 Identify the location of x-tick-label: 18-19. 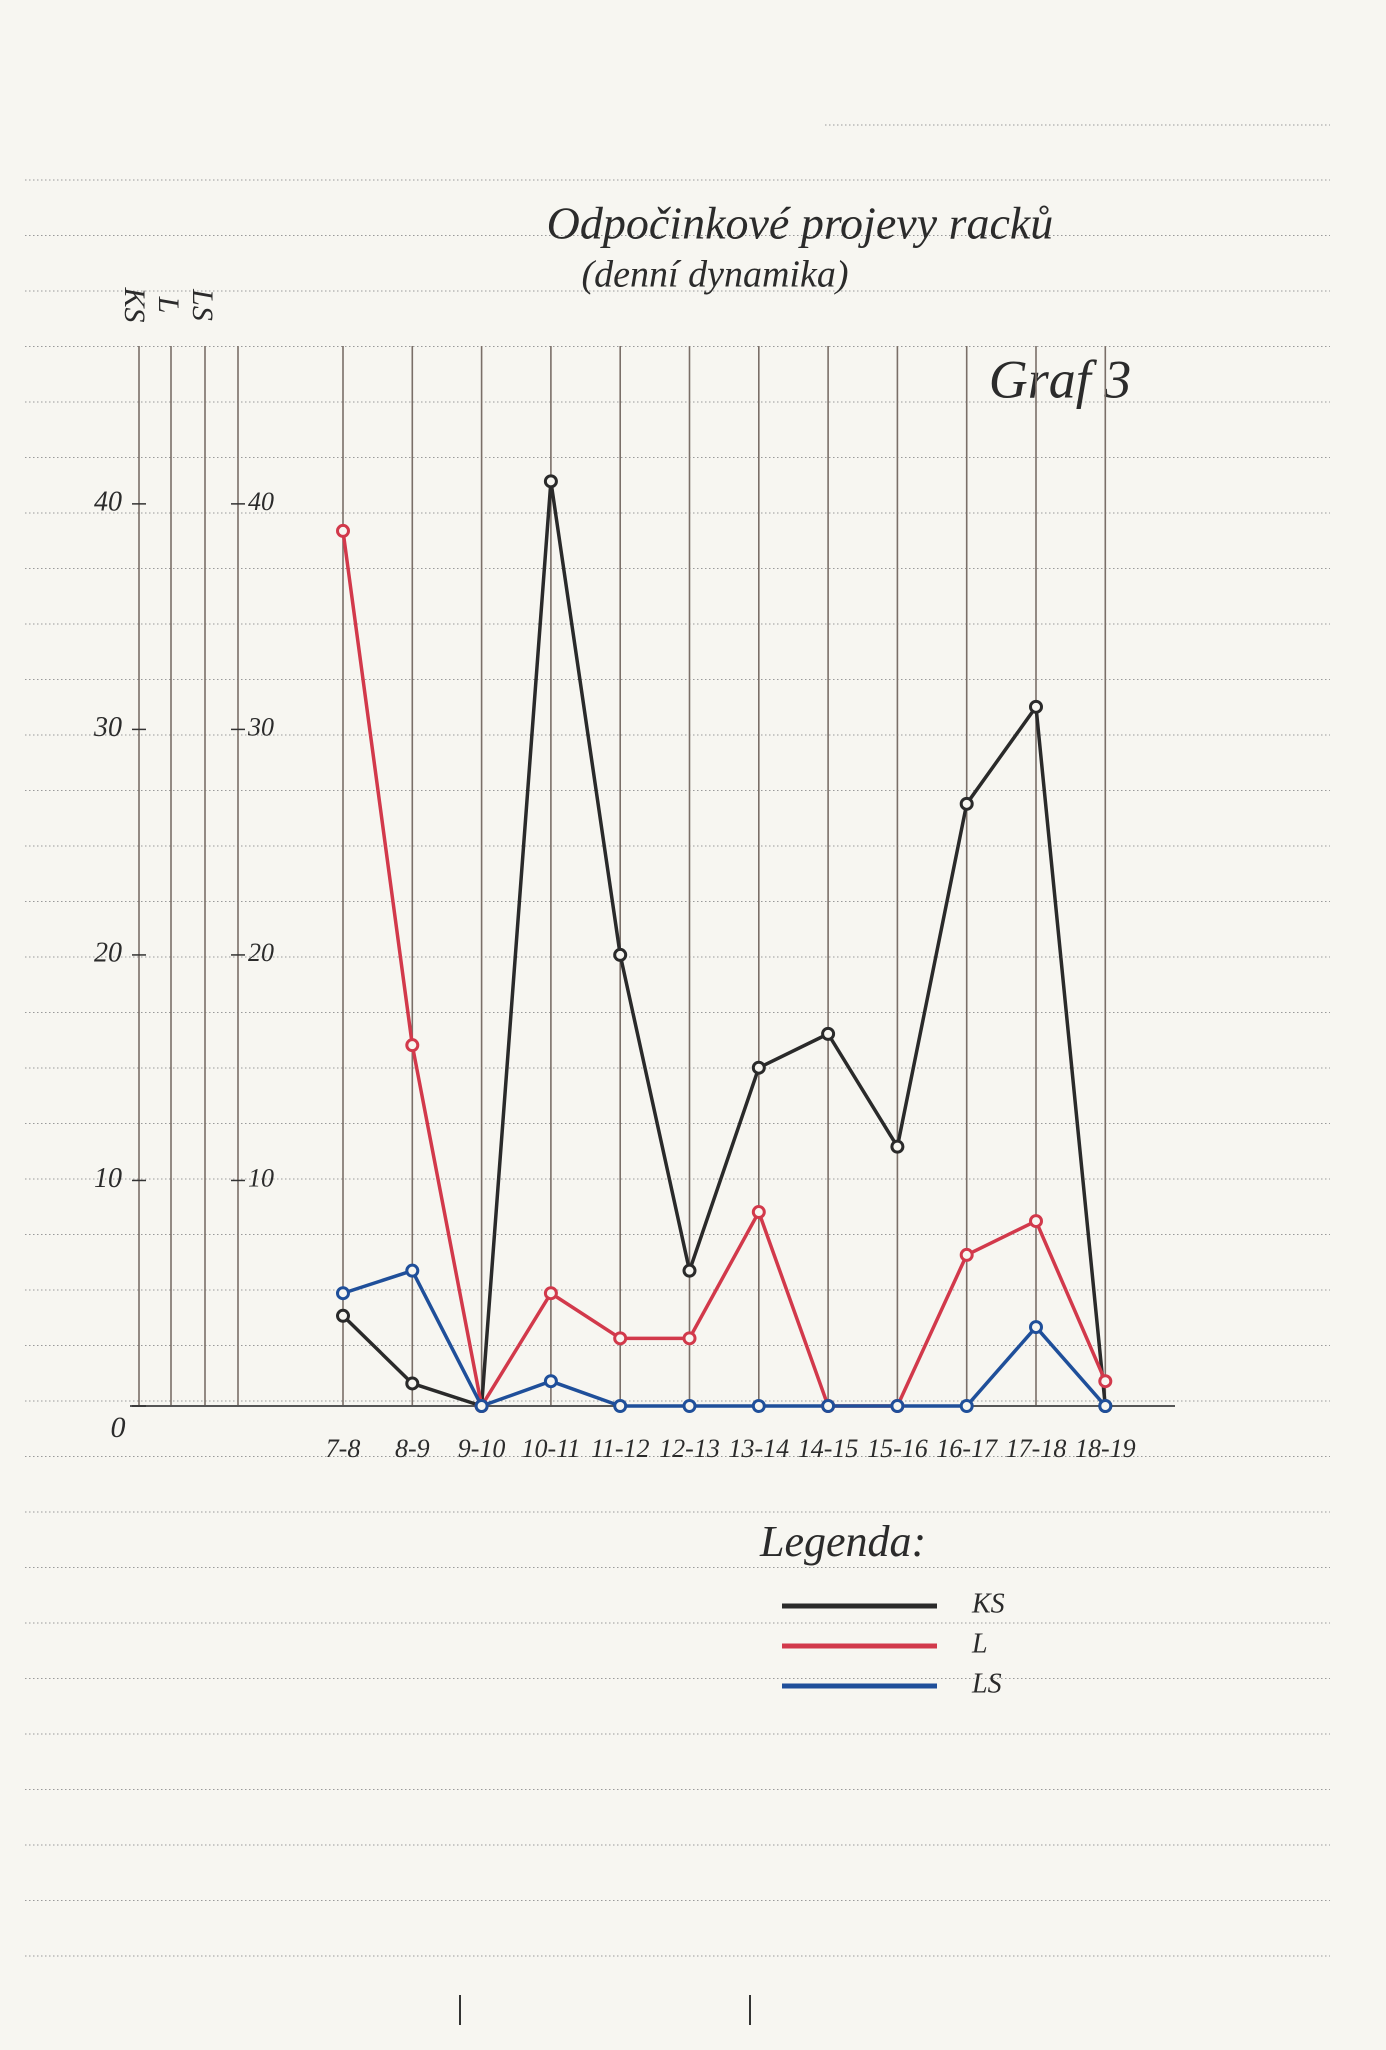
(1105, 1448).